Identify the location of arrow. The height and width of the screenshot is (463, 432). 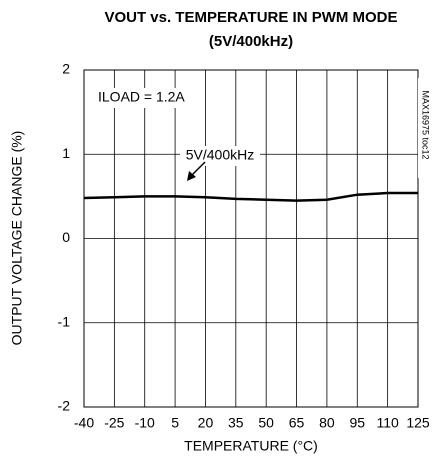
(198, 169).